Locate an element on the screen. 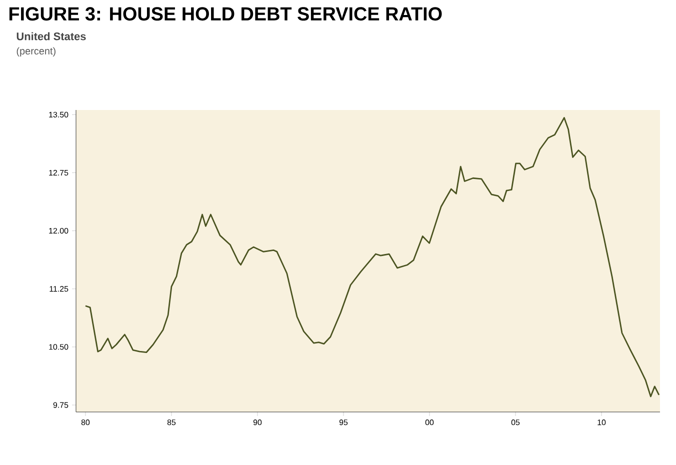 The width and height of the screenshot is (676, 465). text: (percent) is located at coordinates (36, 51).